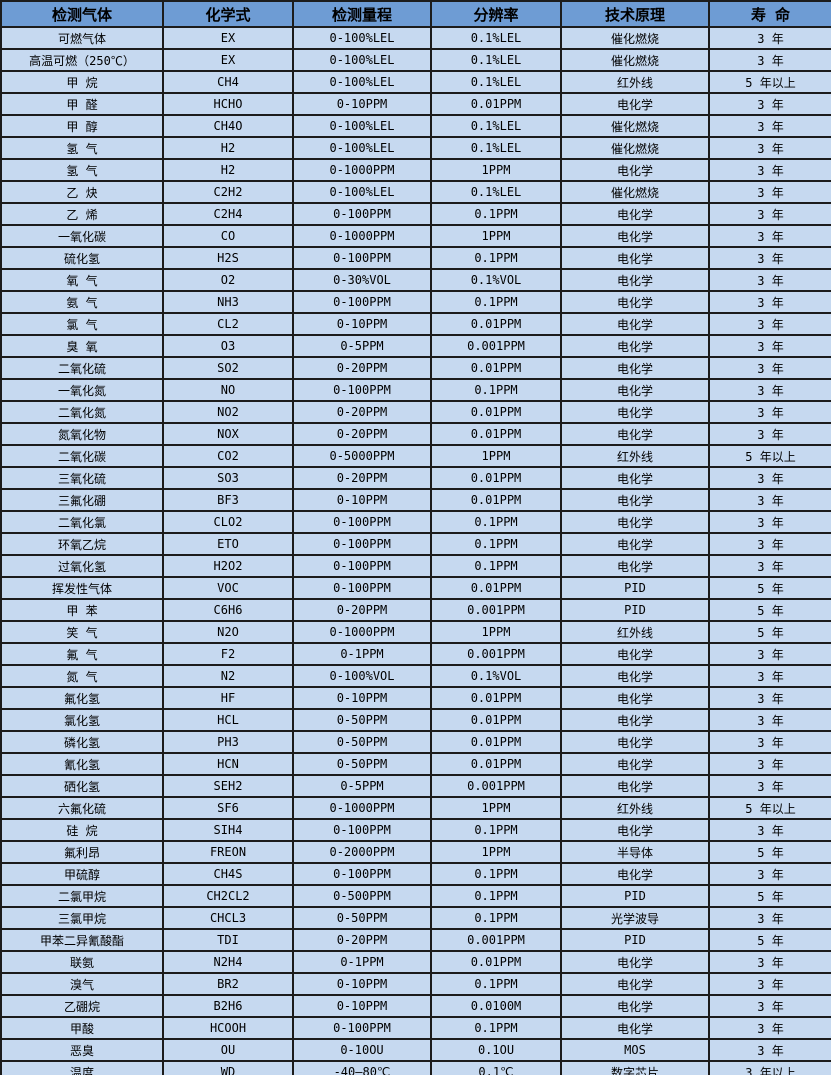 This screenshot has width=831, height=1075. I want to click on table-row: 乙硼烷 B2H6 0-10PPM 0.0100M 电化学 3 年, so click(415, 1006).